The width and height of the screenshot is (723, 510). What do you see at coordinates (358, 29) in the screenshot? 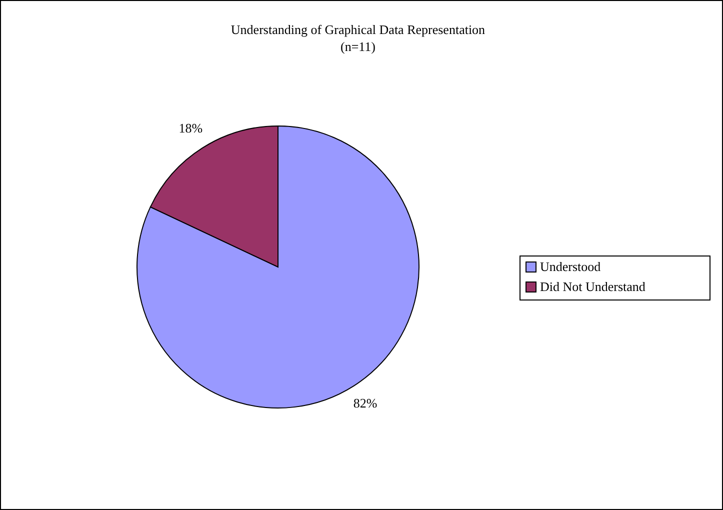
I see `chart-title: Understanding of Graphical Data Representation` at bounding box center [358, 29].